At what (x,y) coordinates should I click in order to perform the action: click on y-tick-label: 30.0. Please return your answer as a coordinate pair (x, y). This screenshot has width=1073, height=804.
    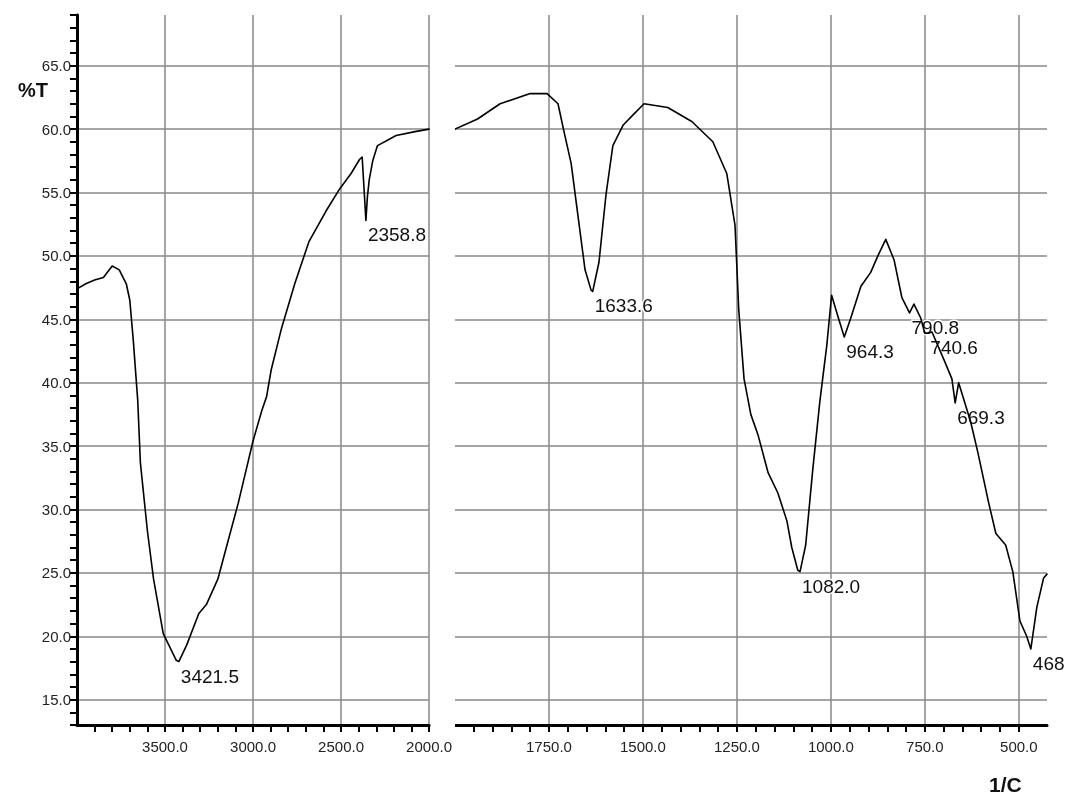
    Looking at the image, I should click on (56, 509).